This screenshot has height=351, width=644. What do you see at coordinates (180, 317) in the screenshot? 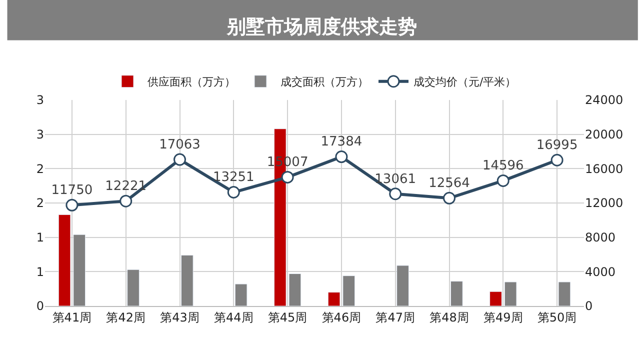
I see `x-tick-label: 第43周` at bounding box center [180, 317].